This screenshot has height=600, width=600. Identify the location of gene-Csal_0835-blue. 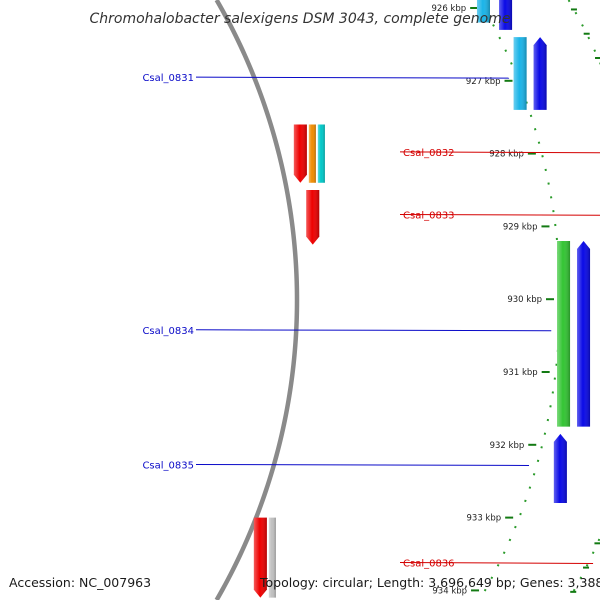
(560, 468).